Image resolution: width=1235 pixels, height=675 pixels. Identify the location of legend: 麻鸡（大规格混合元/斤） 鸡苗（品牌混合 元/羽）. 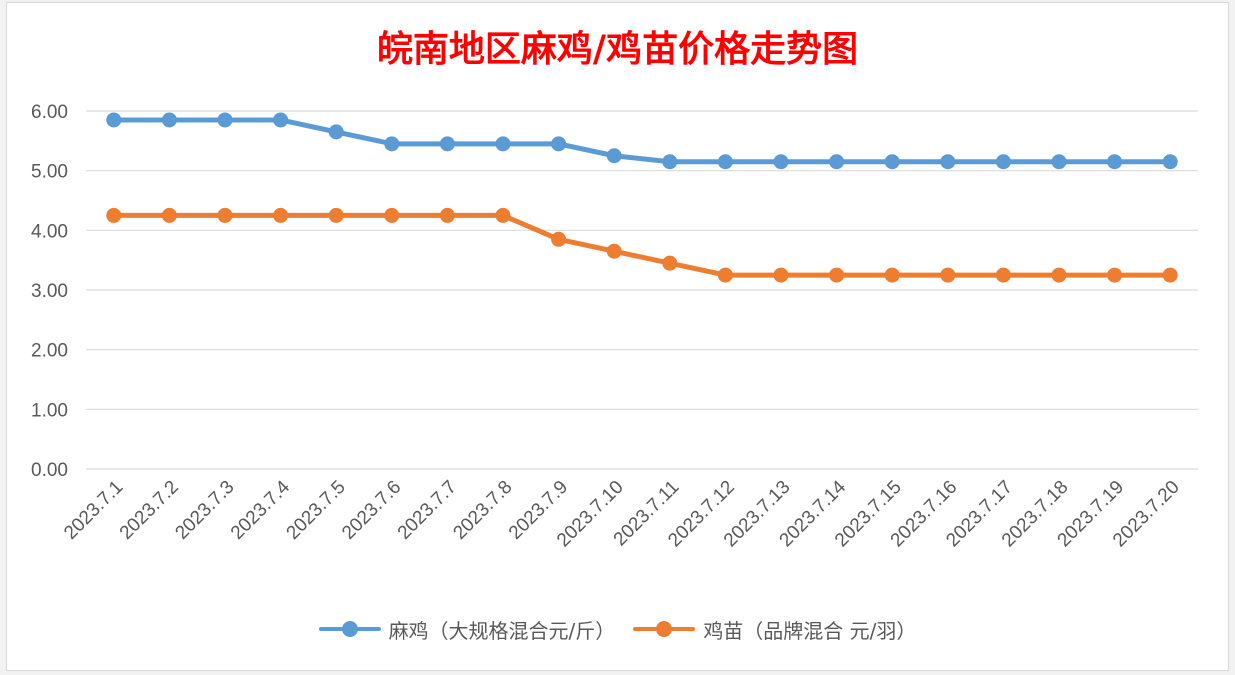
(617, 629).